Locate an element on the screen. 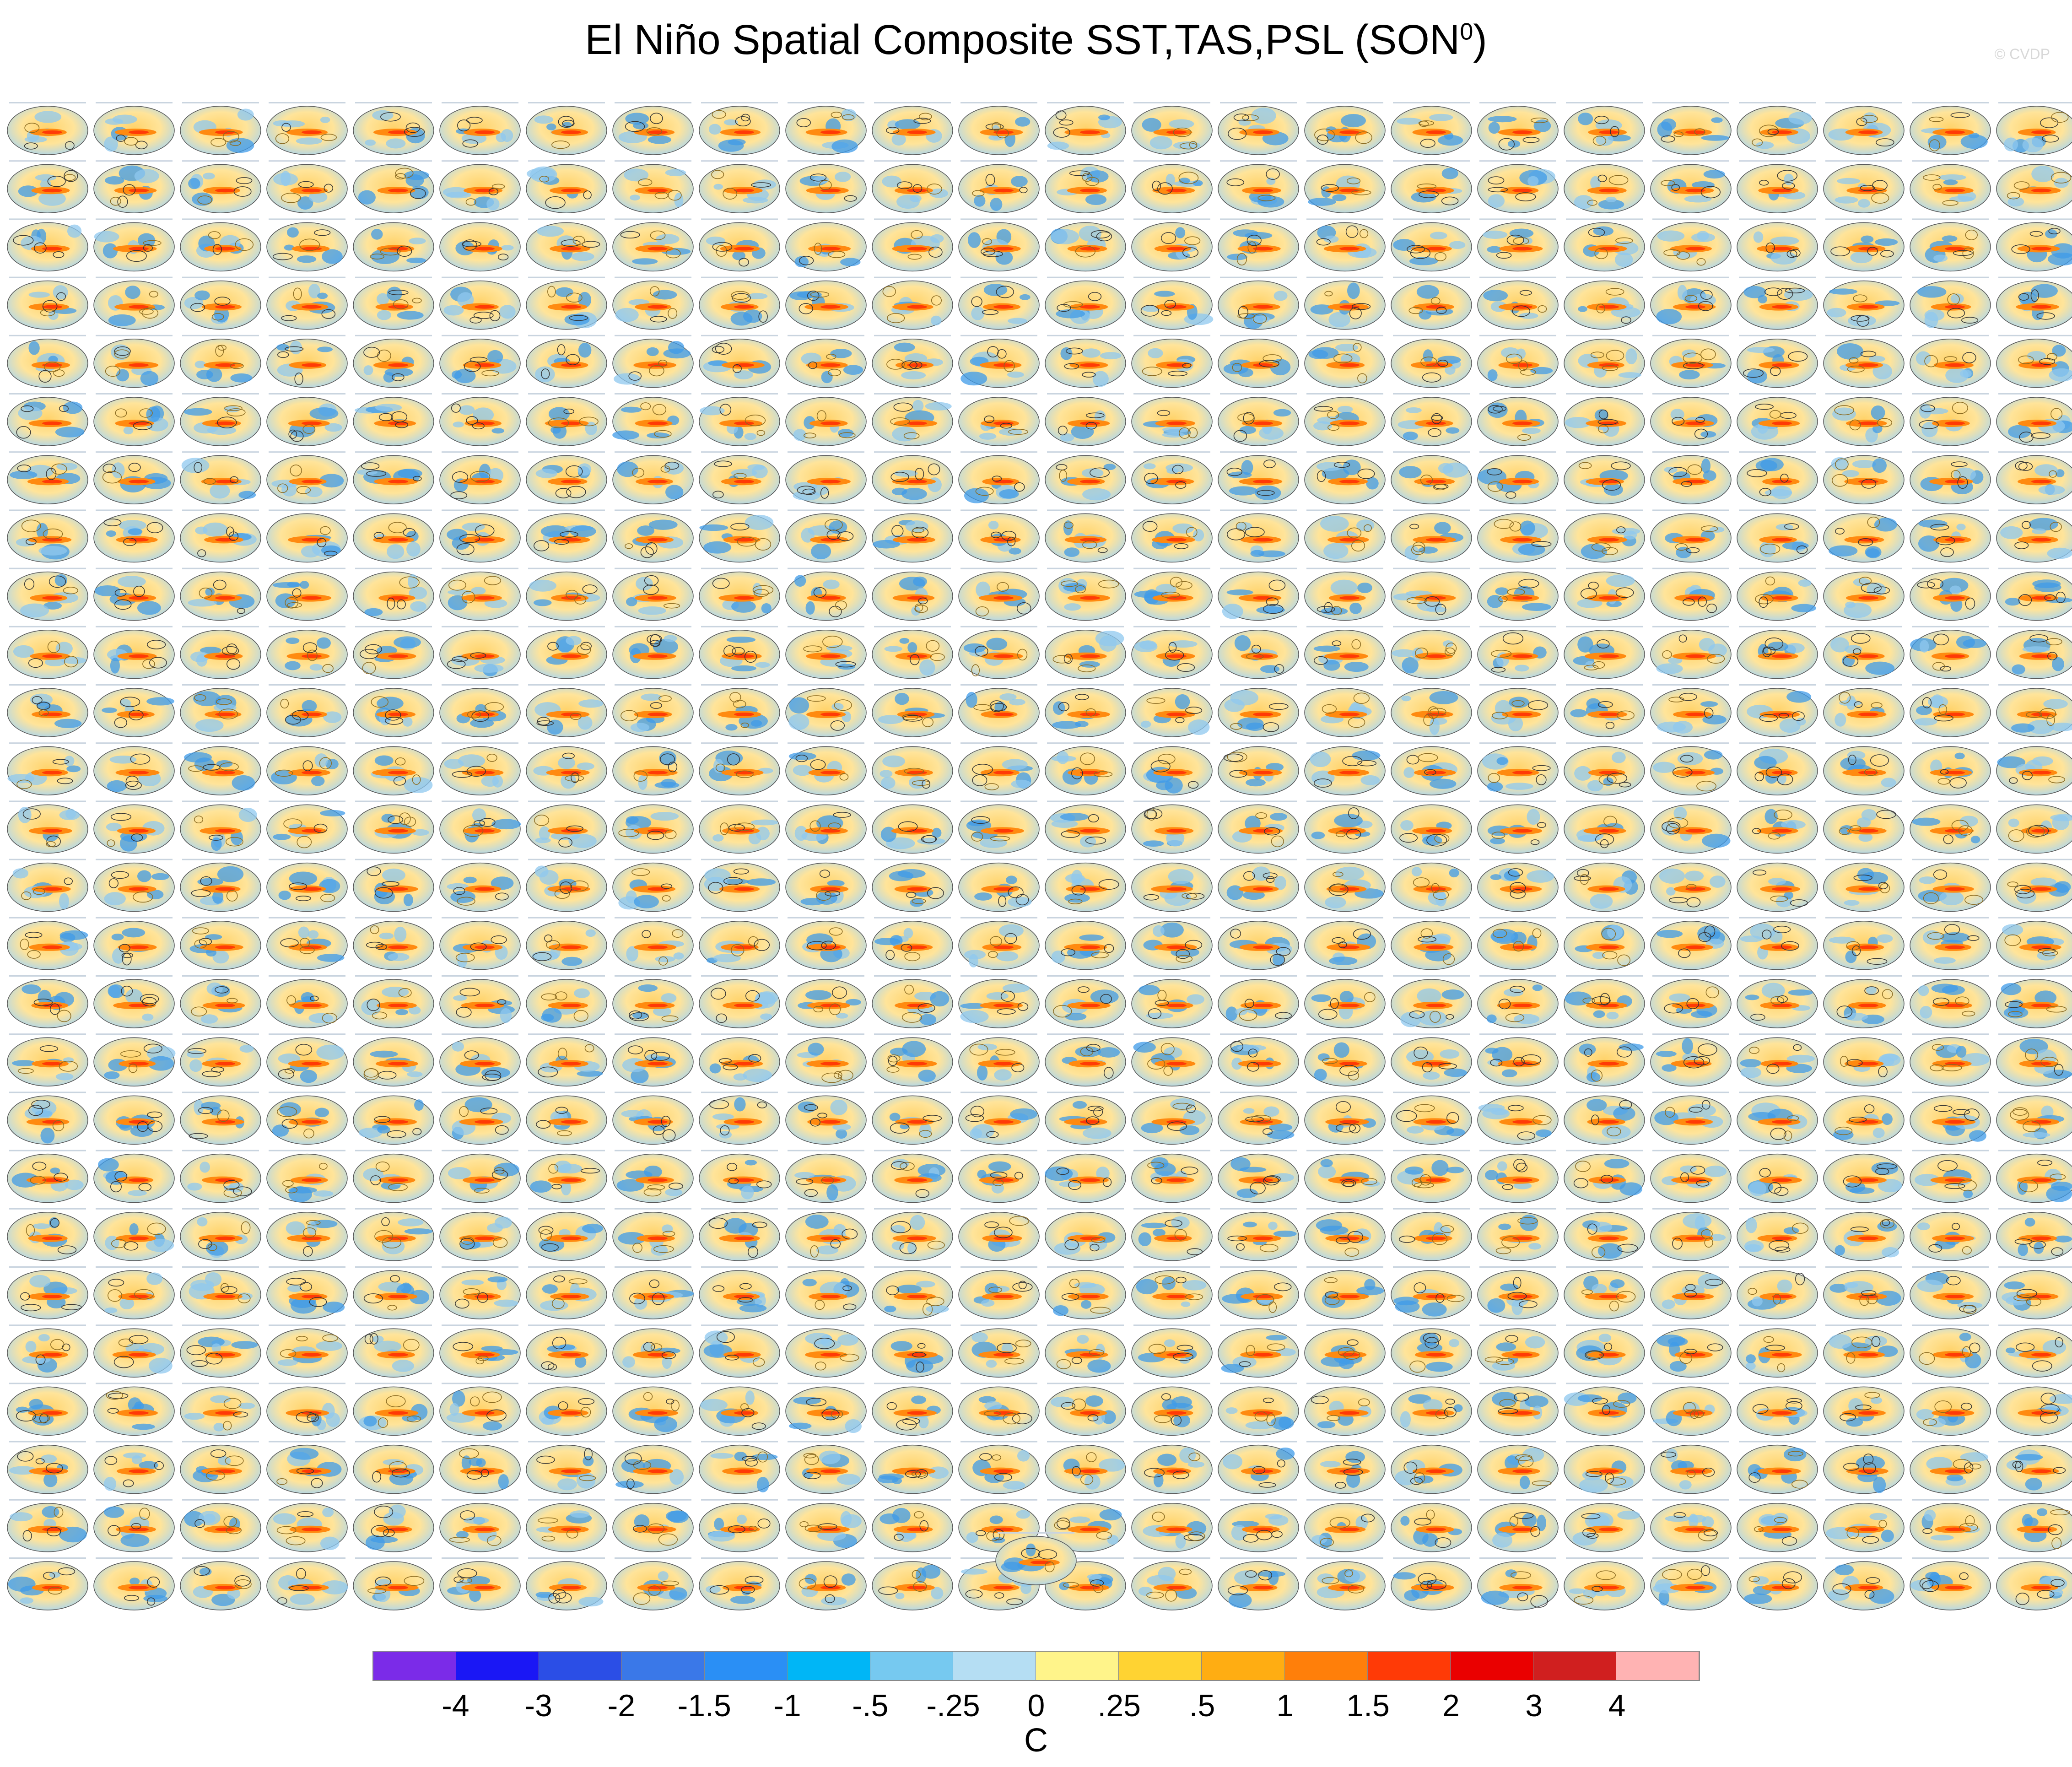 This screenshot has width=2072, height=1767. colorbar-label: 1 is located at coordinates (1285, 1705).